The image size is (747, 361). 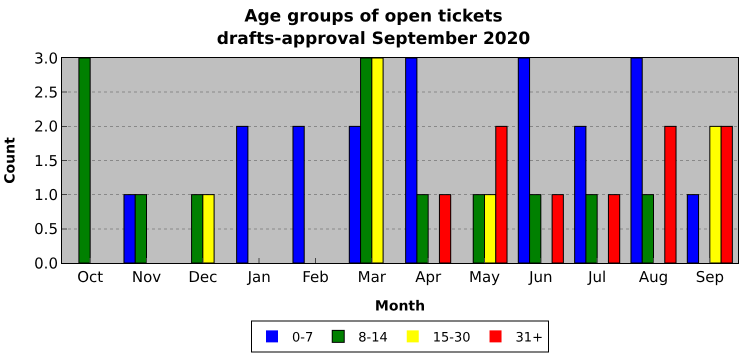 I want to click on chart-title: Age groups of open tickets drafts-approval September 2020, so click(x=373, y=27).